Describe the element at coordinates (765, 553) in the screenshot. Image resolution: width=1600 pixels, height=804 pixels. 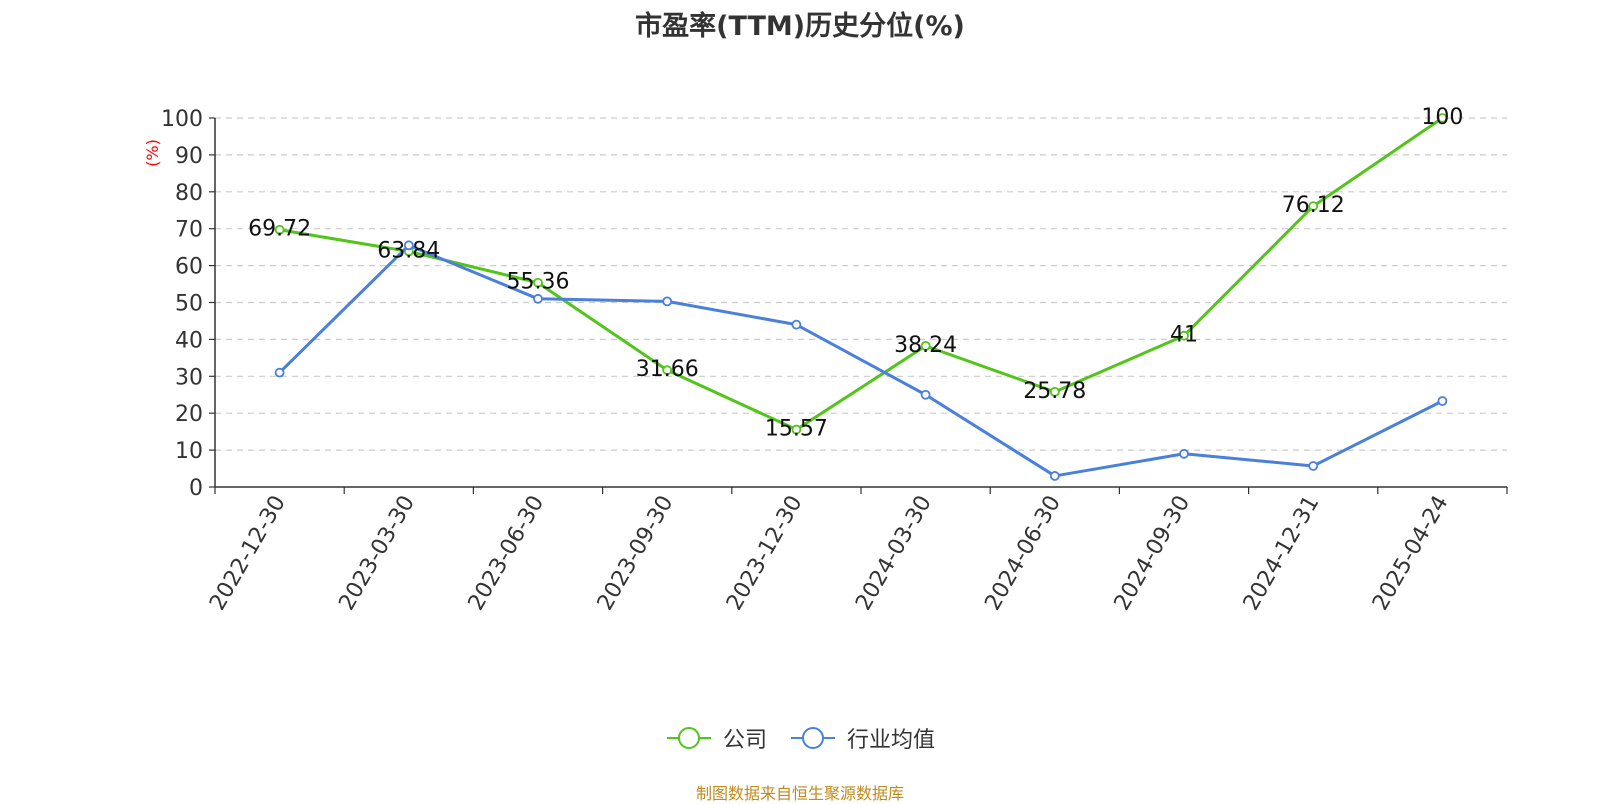
I see `x-tick-label: 2023-12-30` at that location.